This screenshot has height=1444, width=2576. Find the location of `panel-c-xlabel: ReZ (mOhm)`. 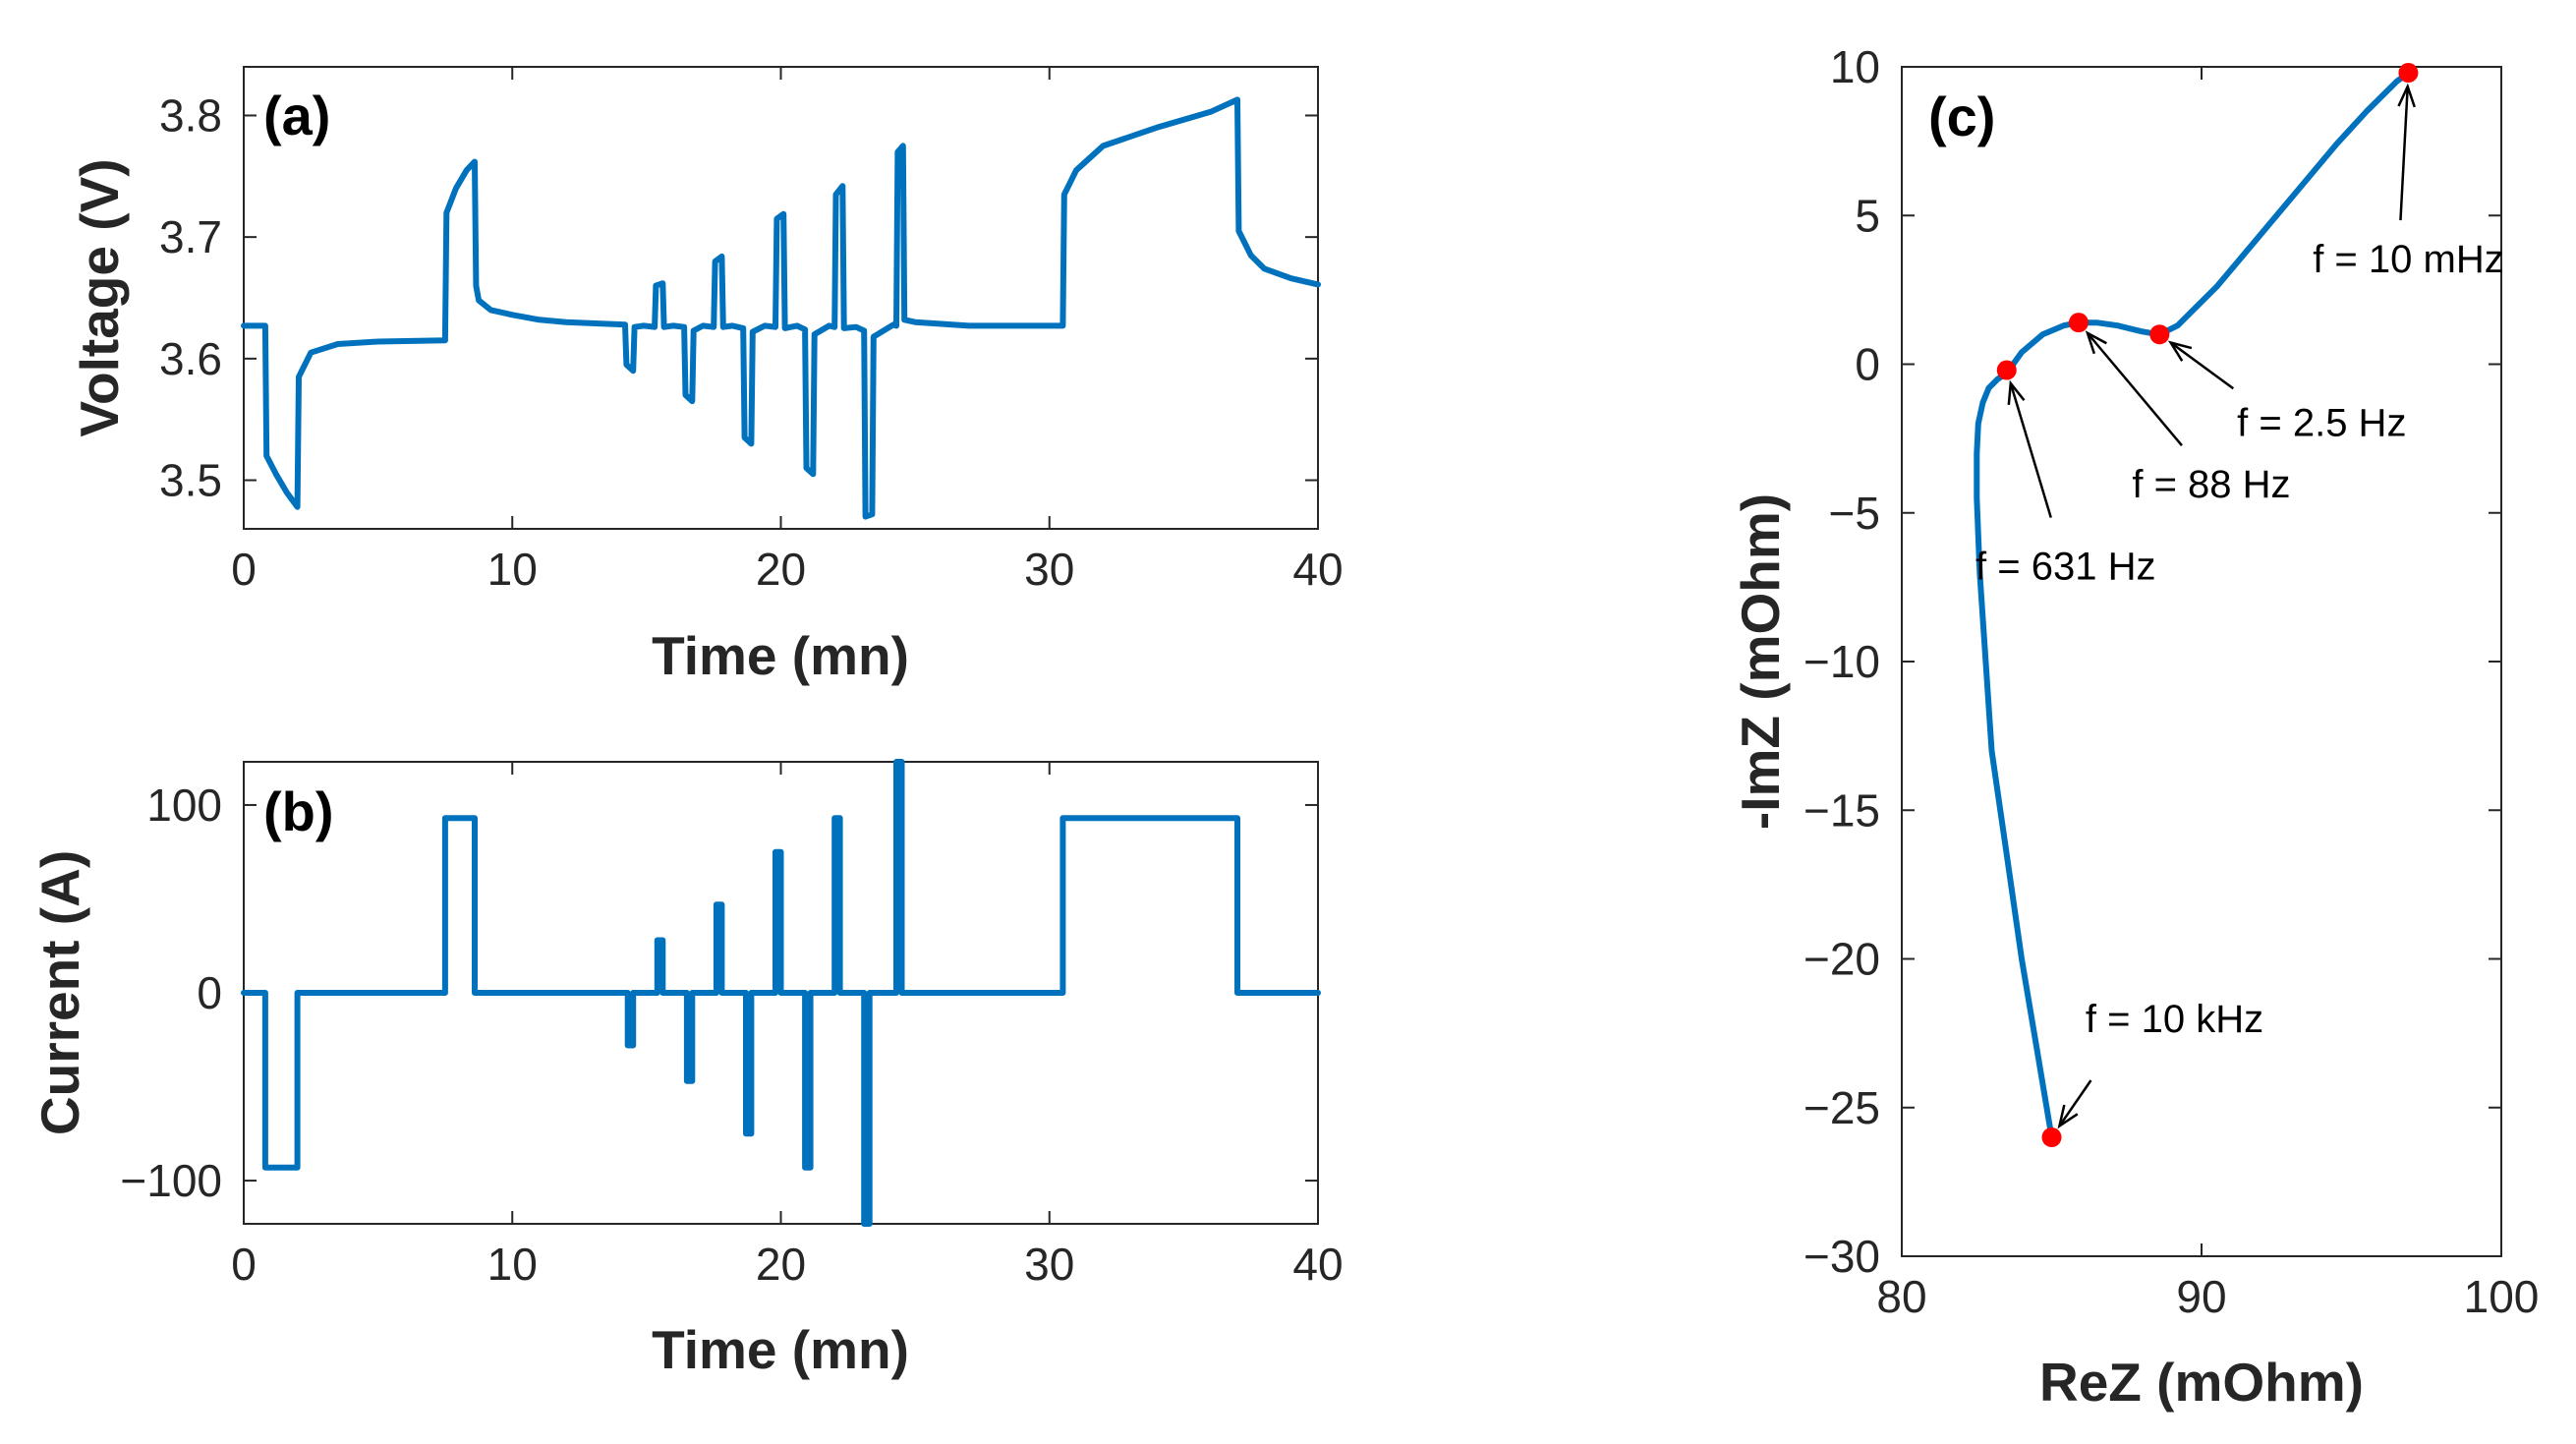

panel-c-xlabel: ReZ (mOhm) is located at coordinates (2201, 1382).